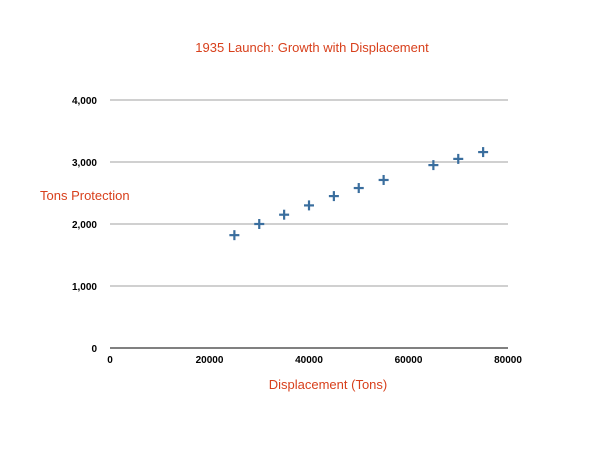 This screenshot has height=450, width=600. What do you see at coordinates (94, 349) in the screenshot?
I see `y-tick-label: 0` at bounding box center [94, 349].